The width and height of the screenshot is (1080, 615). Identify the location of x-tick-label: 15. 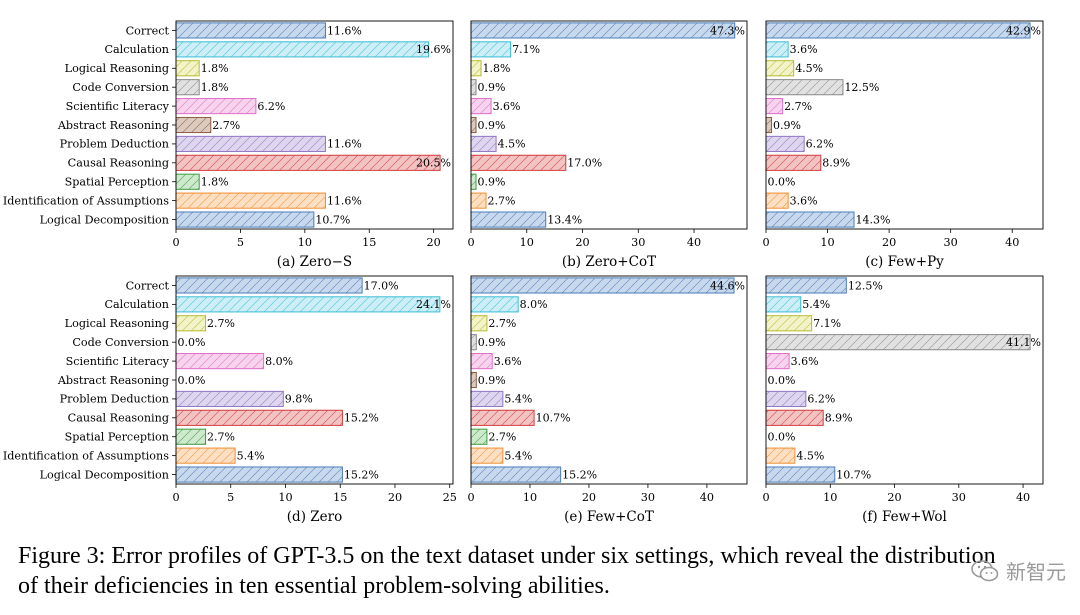
(340, 497).